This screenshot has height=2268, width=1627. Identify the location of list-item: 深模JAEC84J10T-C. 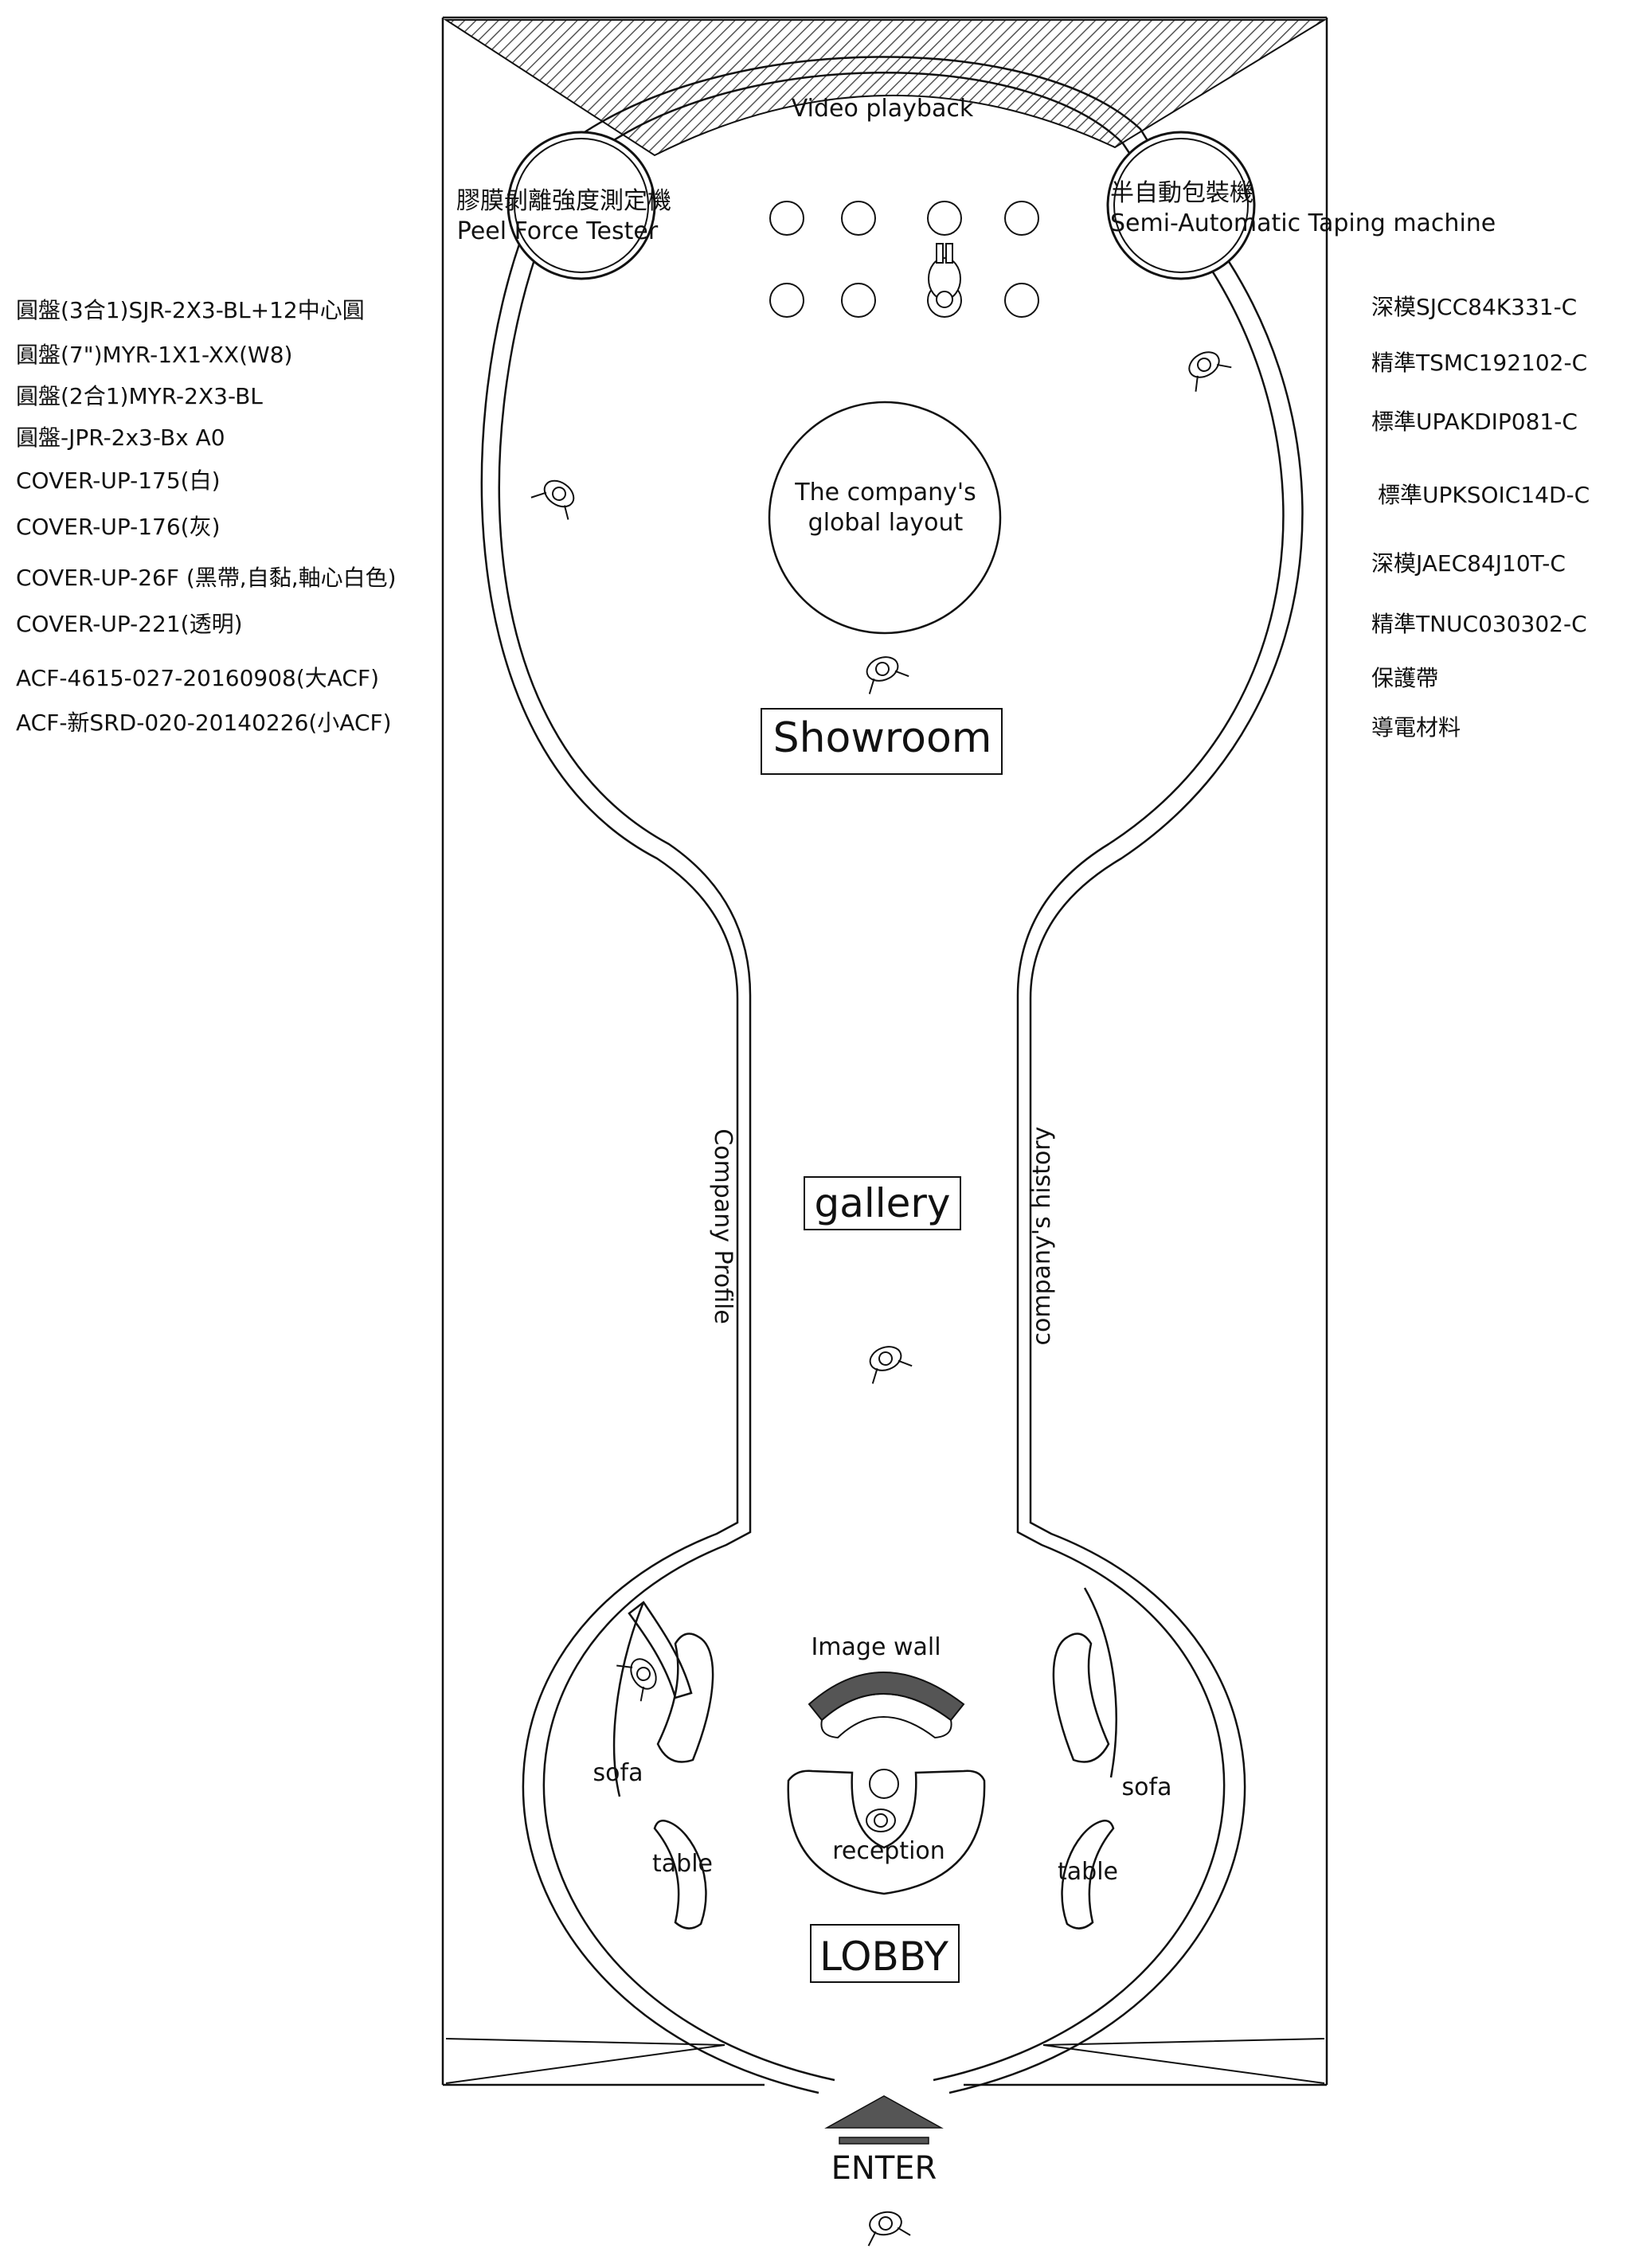
(1468, 563).